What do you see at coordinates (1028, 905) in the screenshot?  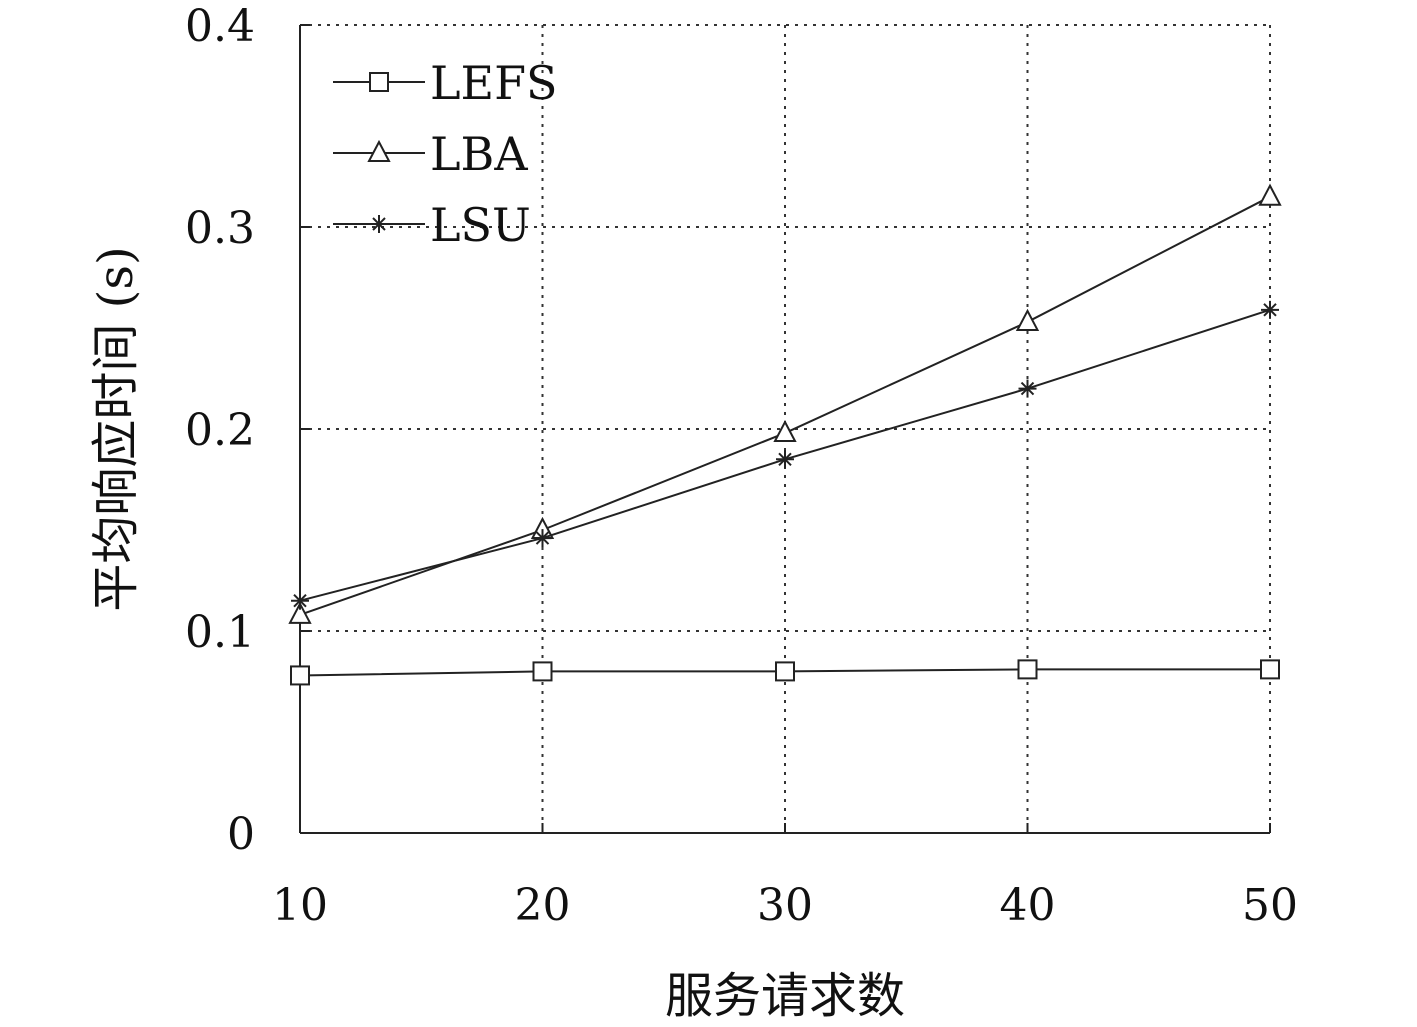 I see `x-tick-label: 40` at bounding box center [1028, 905].